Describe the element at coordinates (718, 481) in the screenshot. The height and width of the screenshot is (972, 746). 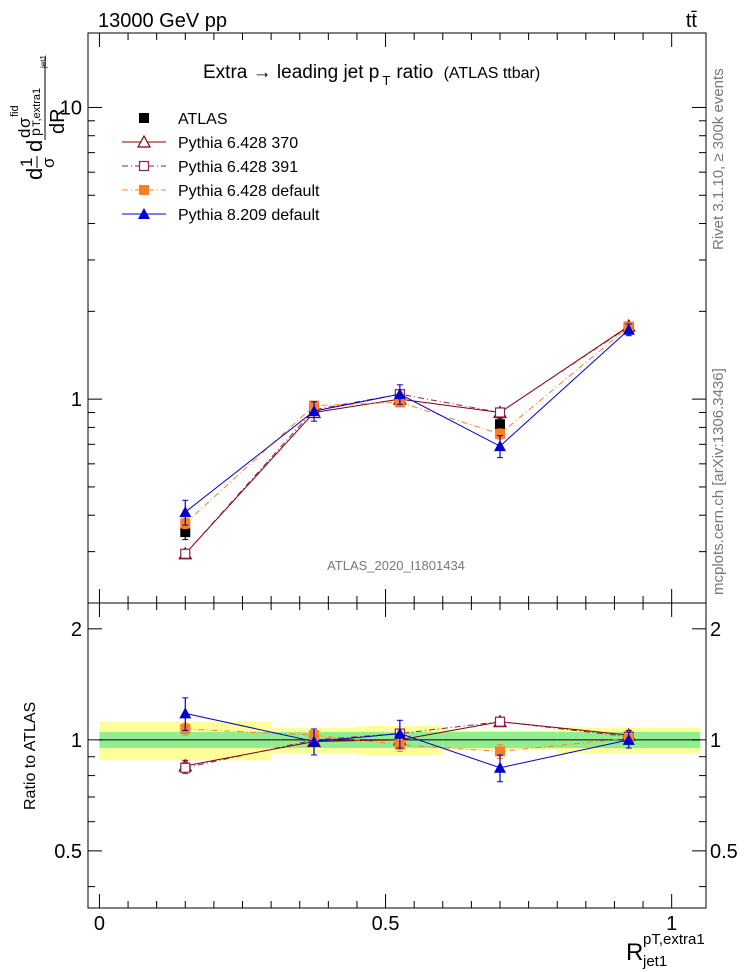
I see `mcplots-label: mcplots.cern.ch [arXiv:1306.3436]` at that location.